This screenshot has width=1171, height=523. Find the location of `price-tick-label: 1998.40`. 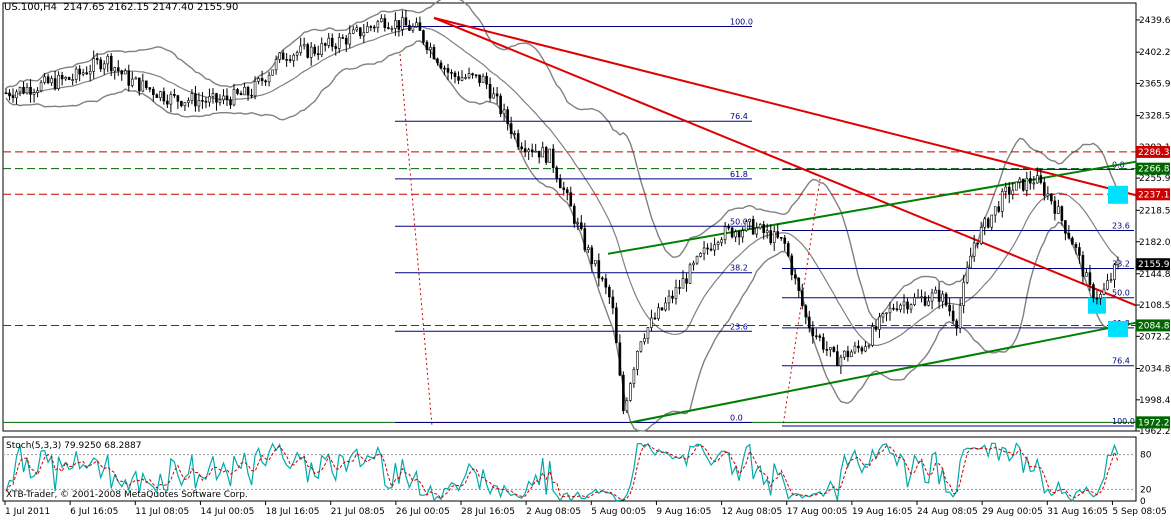

price-tick-label: 1998.40 is located at coordinates (1155, 401).